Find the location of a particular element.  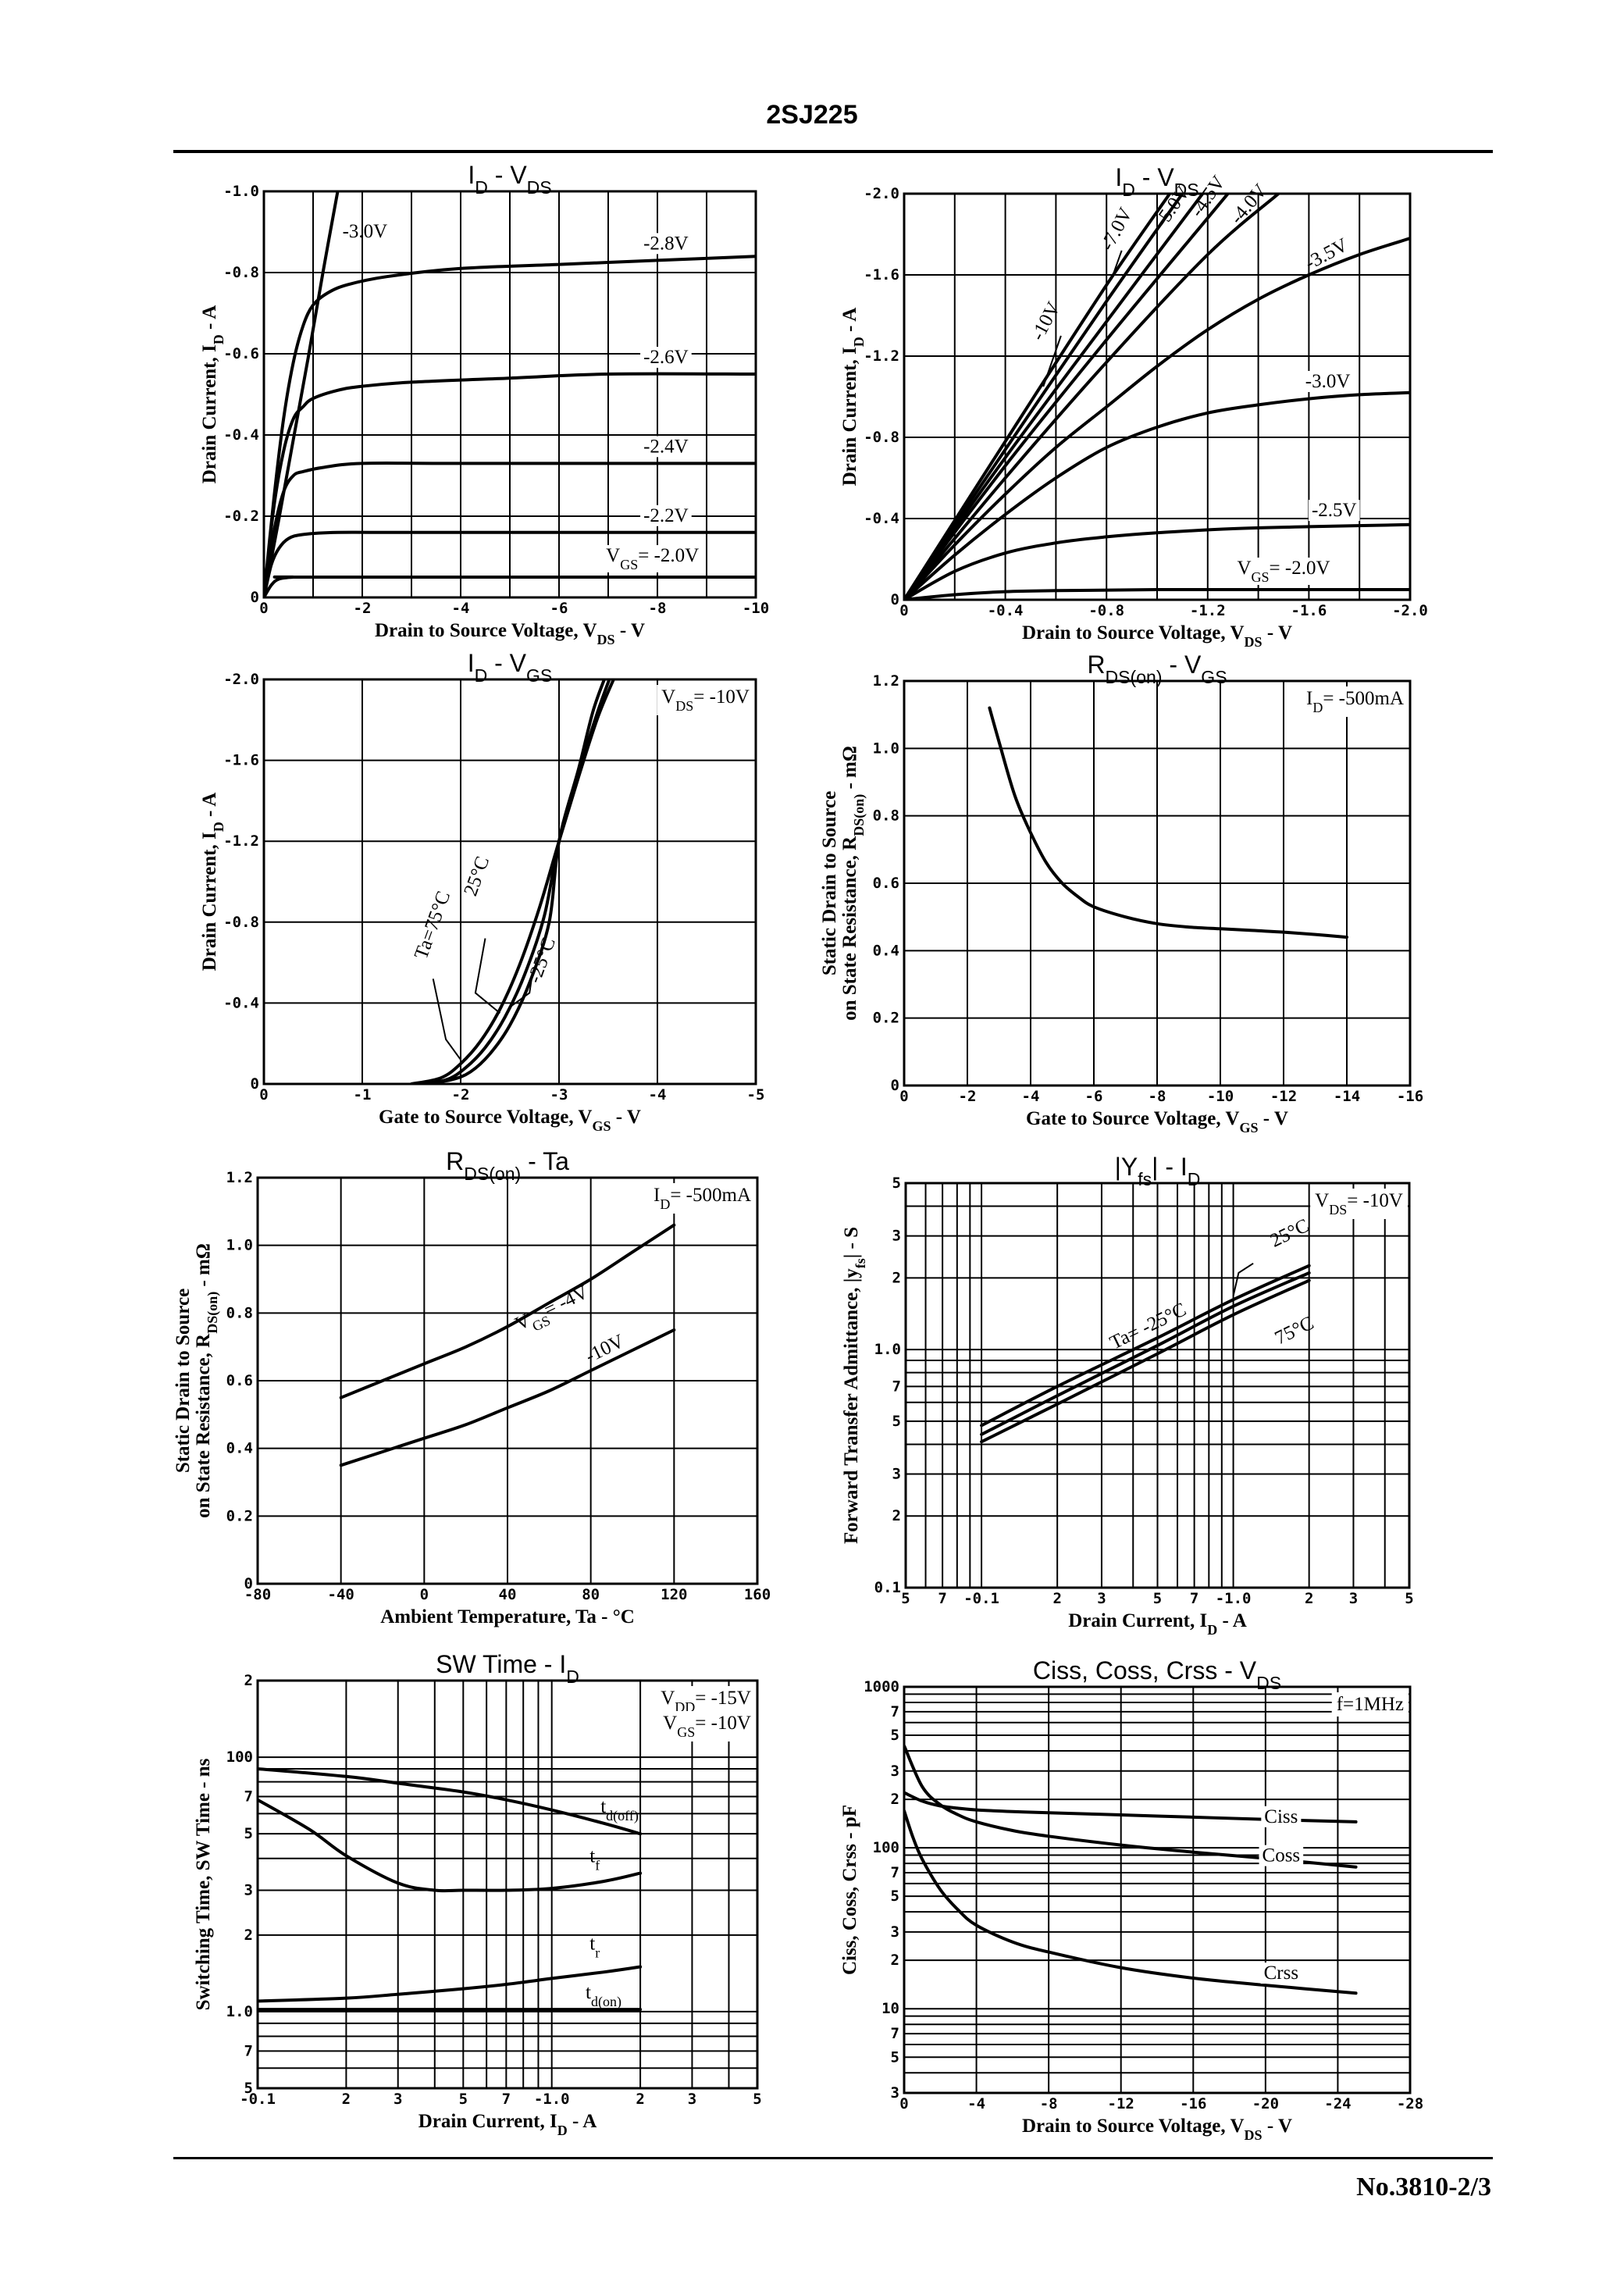

series-label: 75°C is located at coordinates (1294, 1331).